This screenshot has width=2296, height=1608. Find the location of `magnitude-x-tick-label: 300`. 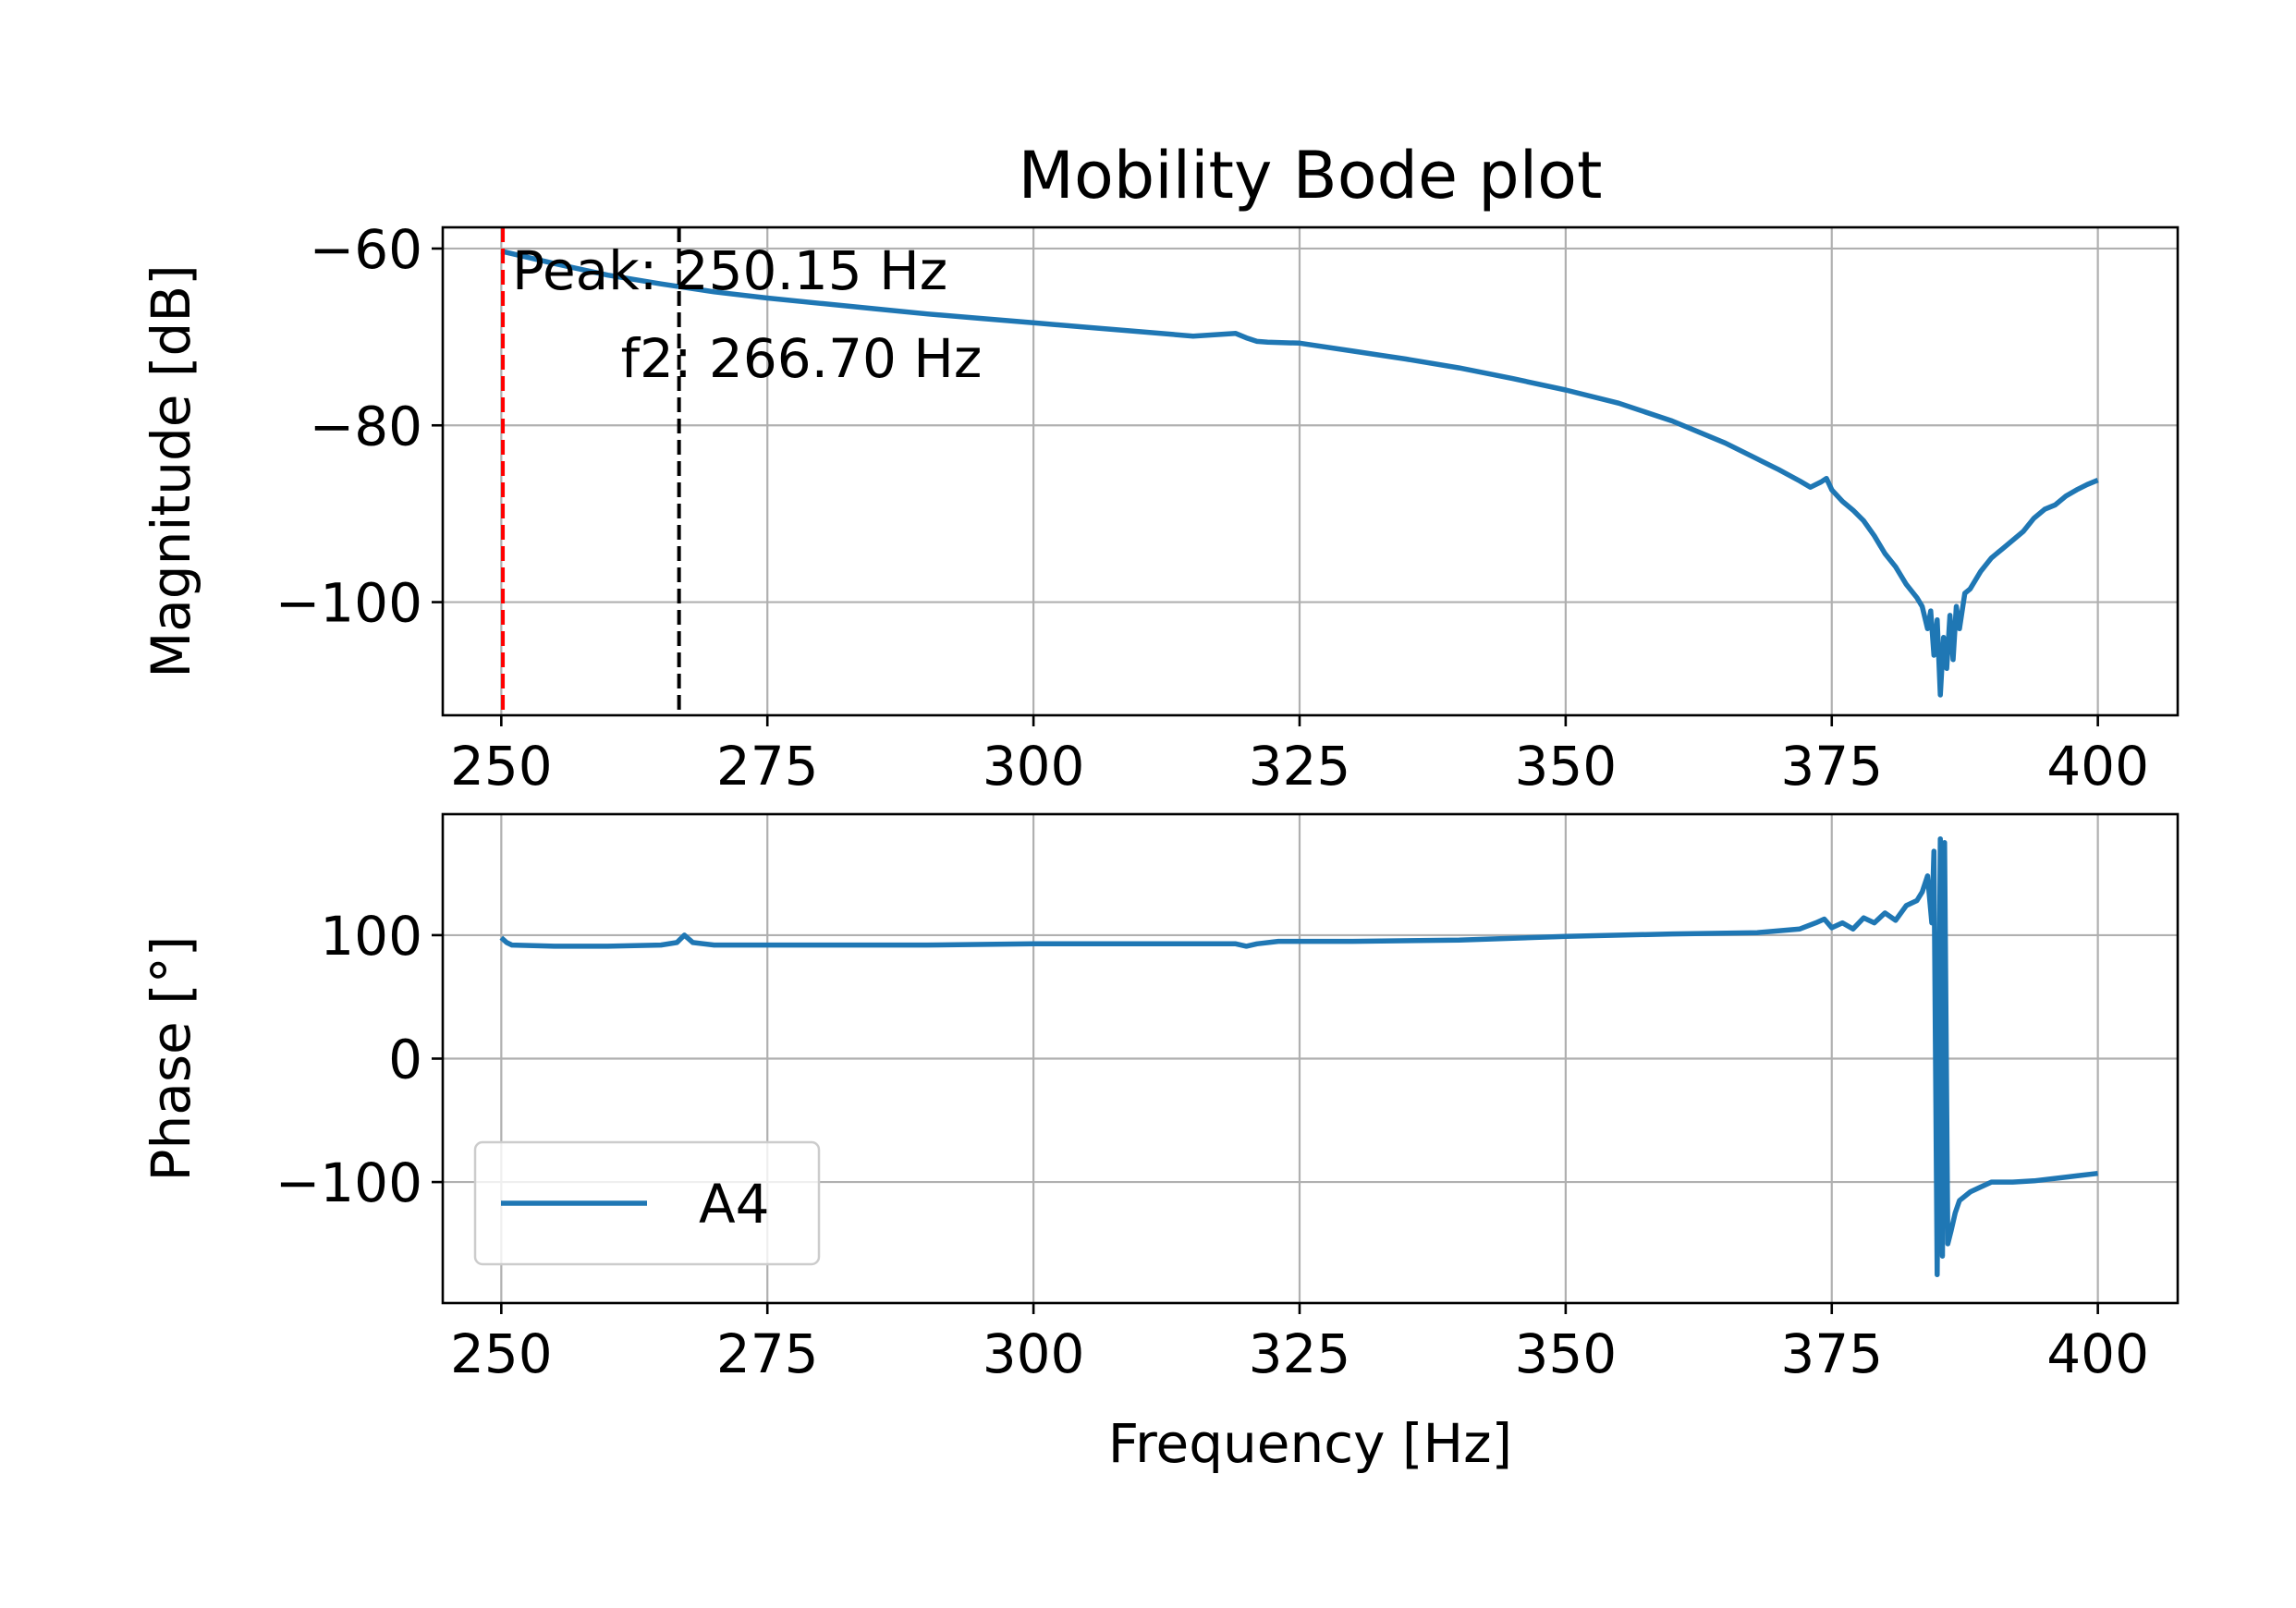

magnitude-x-tick-label: 300 is located at coordinates (1034, 766).